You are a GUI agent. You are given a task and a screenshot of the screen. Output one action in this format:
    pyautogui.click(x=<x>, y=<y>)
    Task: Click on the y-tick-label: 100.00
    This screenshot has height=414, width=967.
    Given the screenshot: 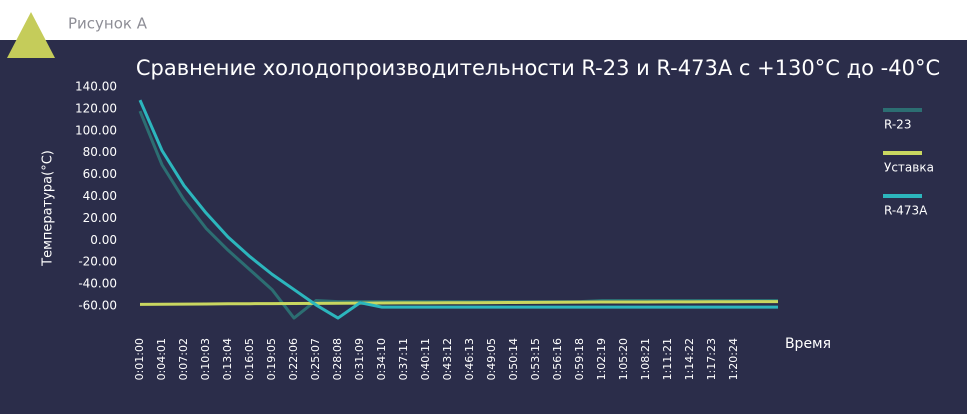 What is the action you would take?
    pyautogui.click(x=96, y=130)
    